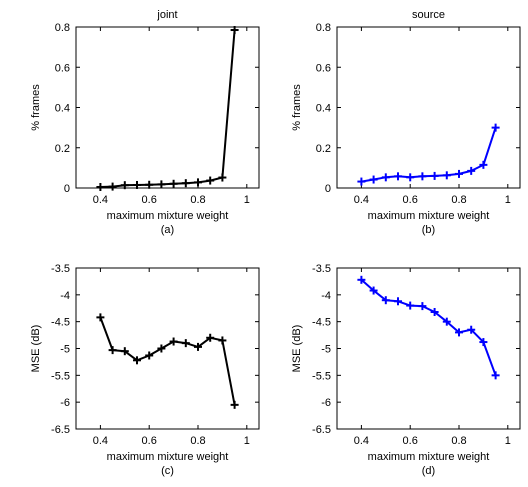  Describe the element at coordinates (326, 350) in the screenshot. I see `y-tick-label: -5` at that location.